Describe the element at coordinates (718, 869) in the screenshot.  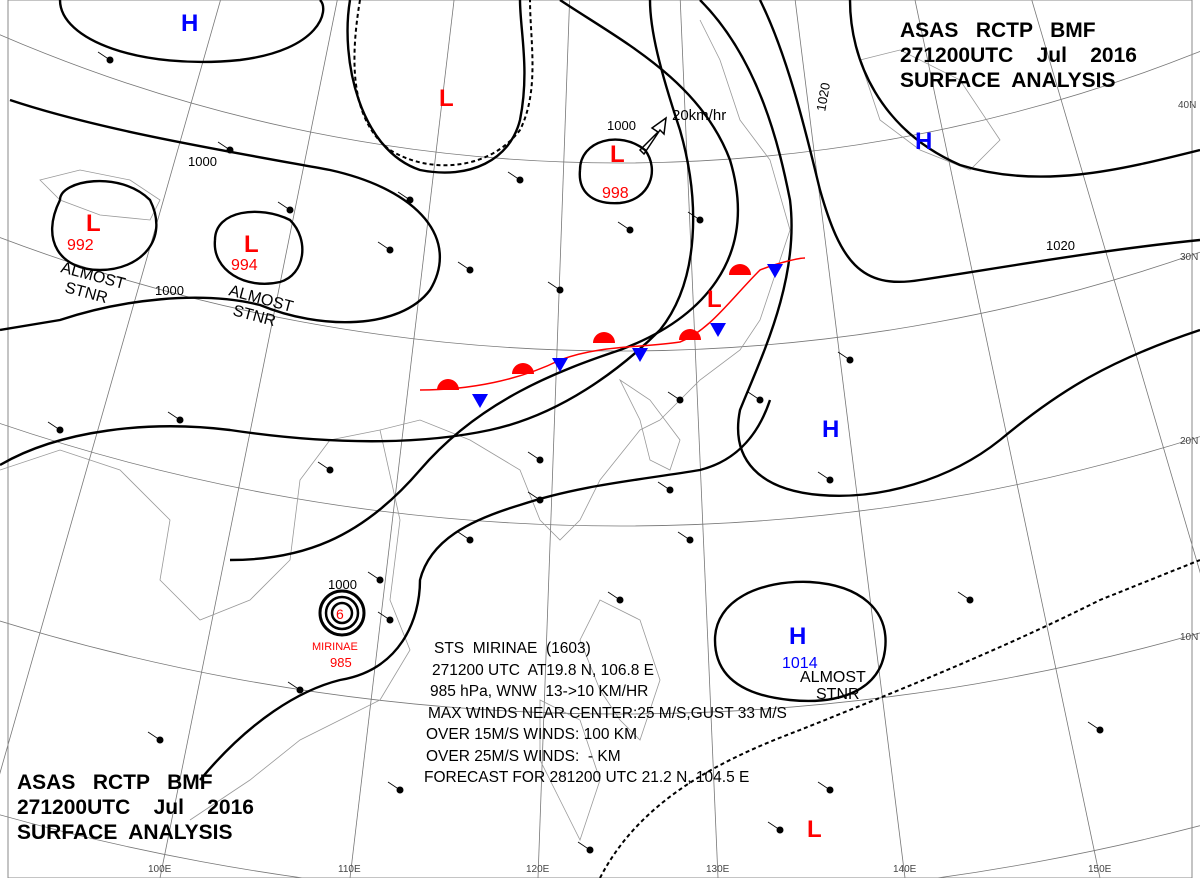
I see `longitude-label: 130E` at that location.